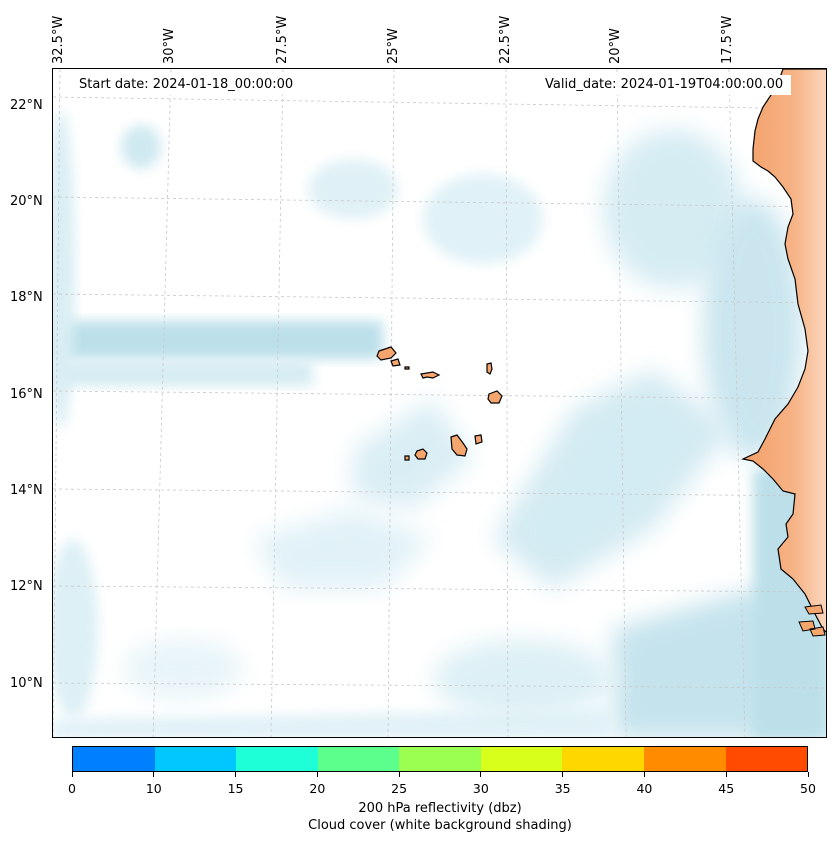  What do you see at coordinates (644, 788) in the screenshot?
I see `colorbar-tick-label: 40` at bounding box center [644, 788].